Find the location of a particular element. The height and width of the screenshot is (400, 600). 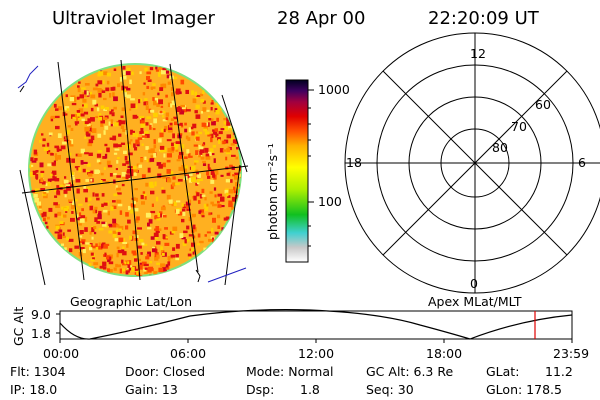

colorbar-tick-100: 100 is located at coordinates (330, 201).